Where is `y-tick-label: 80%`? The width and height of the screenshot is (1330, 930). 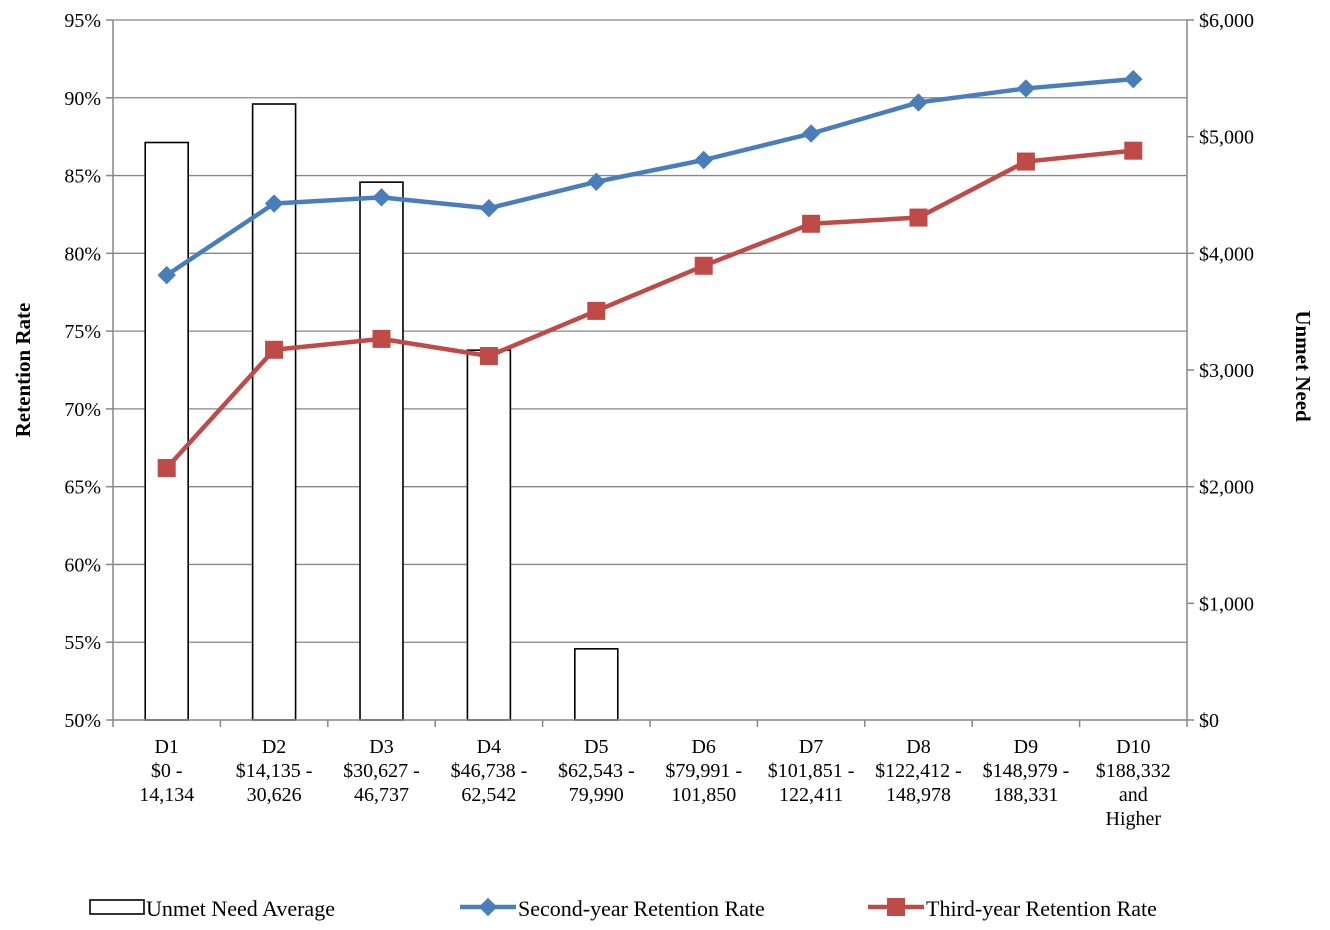
y-tick-label: 80% is located at coordinates (82, 254).